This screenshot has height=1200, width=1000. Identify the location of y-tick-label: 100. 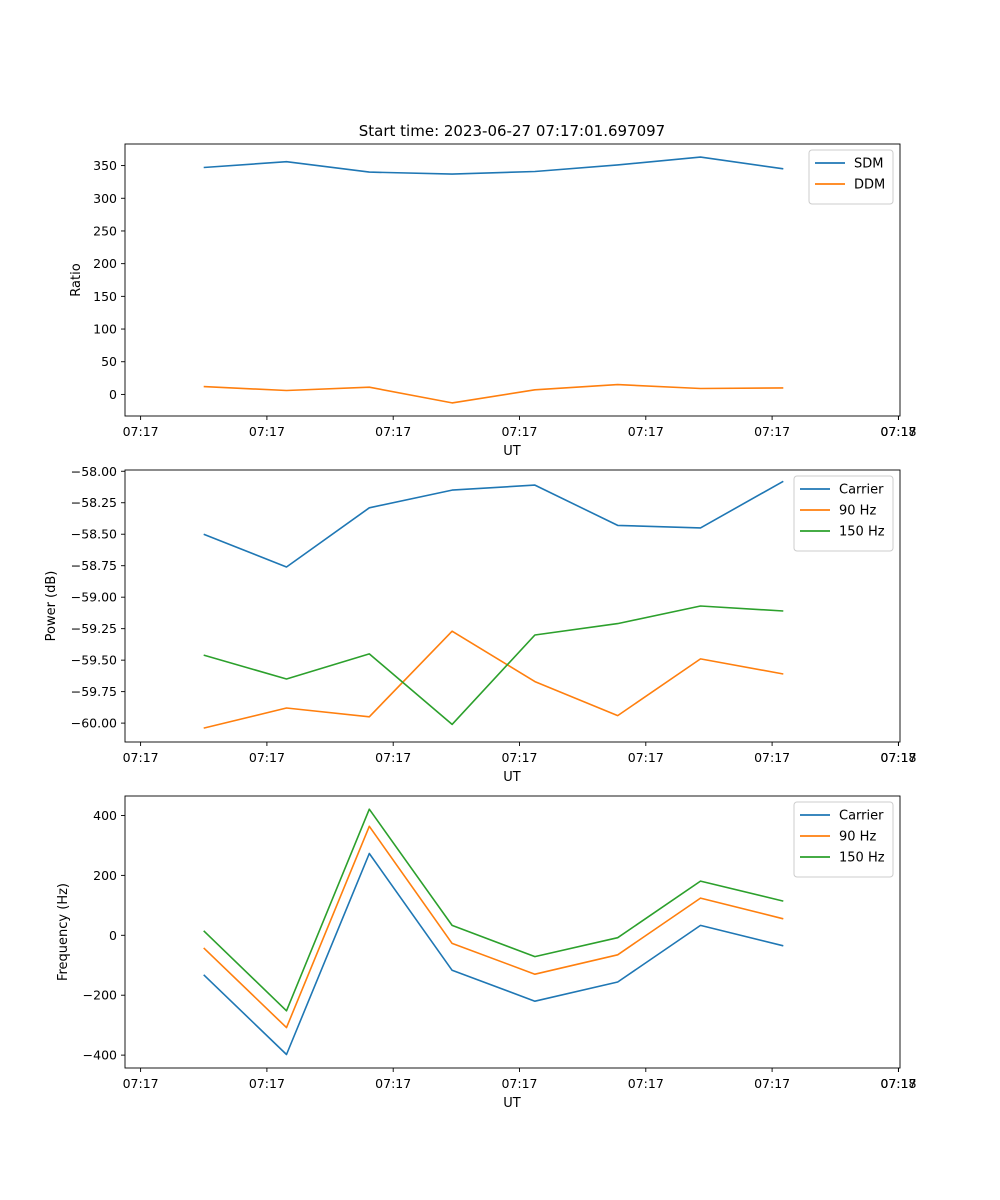
(105, 329).